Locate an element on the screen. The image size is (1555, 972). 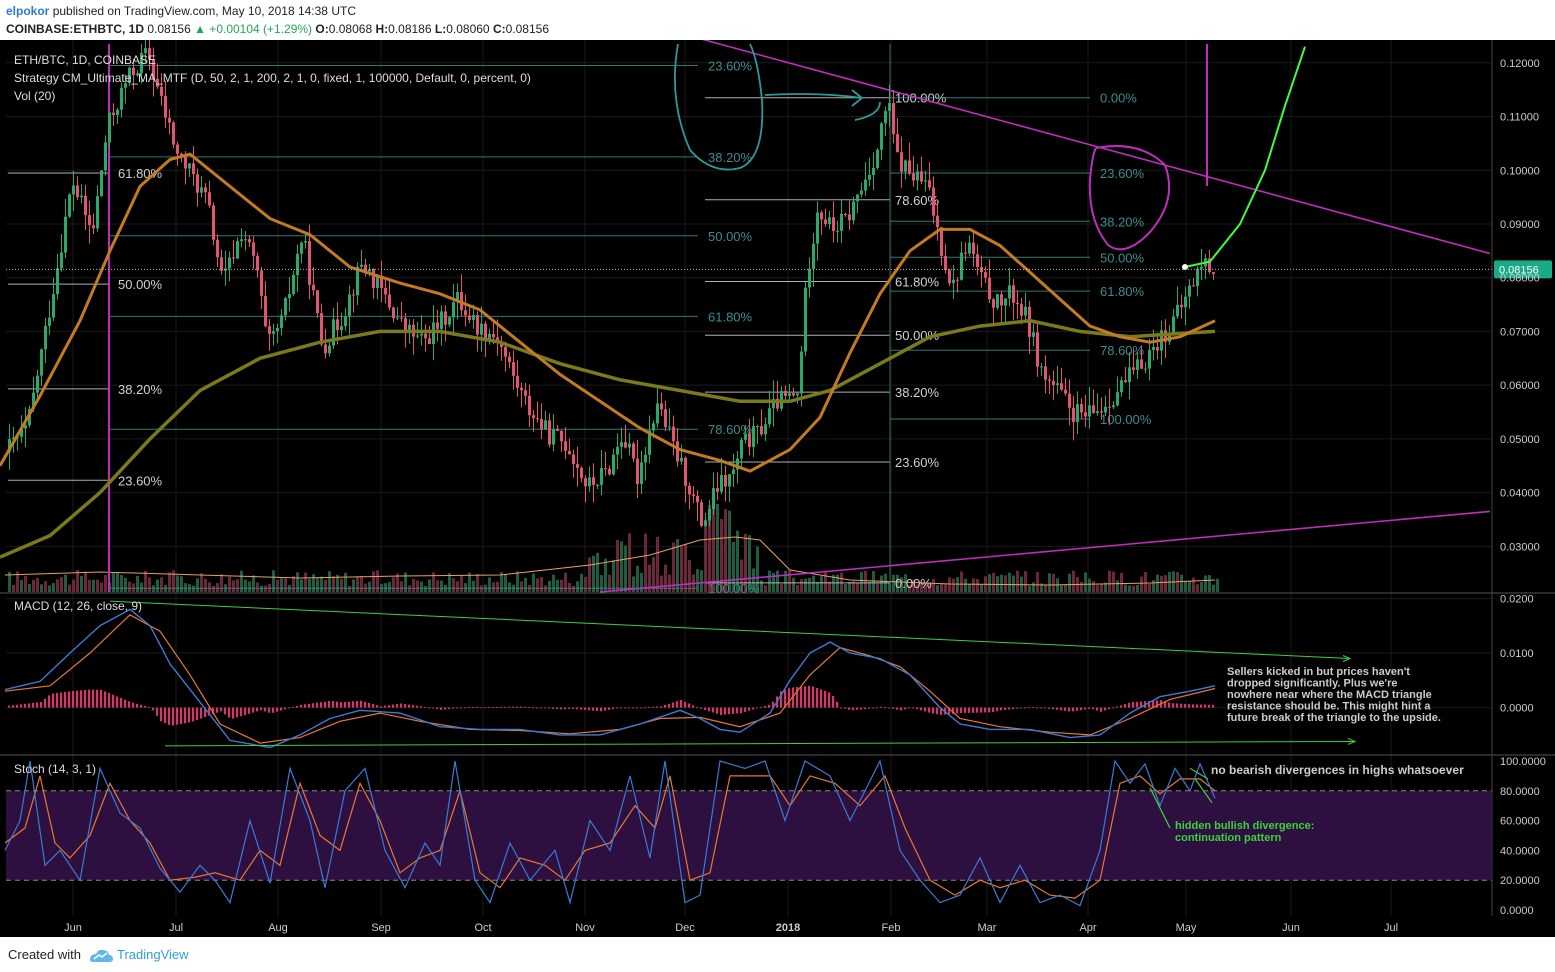
macd-divergence-arrowhead is located at coordinates (1352, 741).